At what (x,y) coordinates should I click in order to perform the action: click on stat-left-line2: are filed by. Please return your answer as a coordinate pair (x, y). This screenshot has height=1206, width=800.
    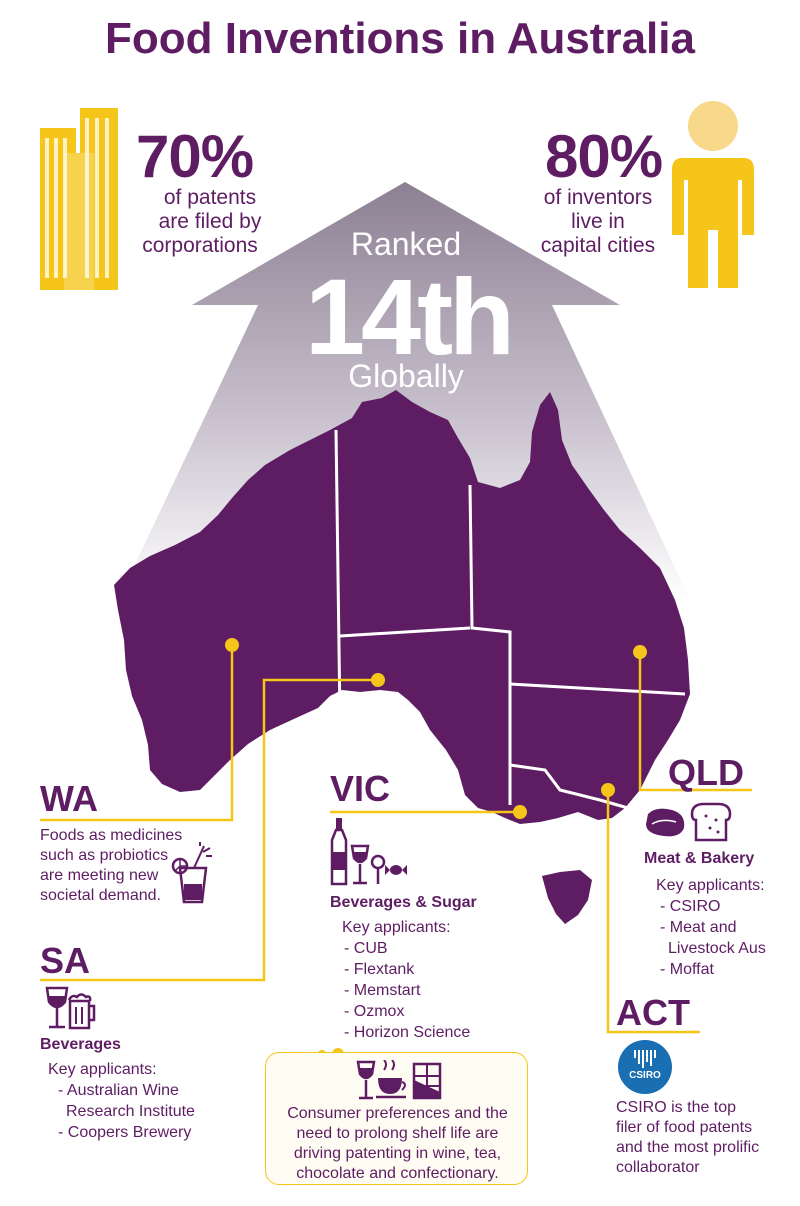
    Looking at the image, I should click on (210, 221).